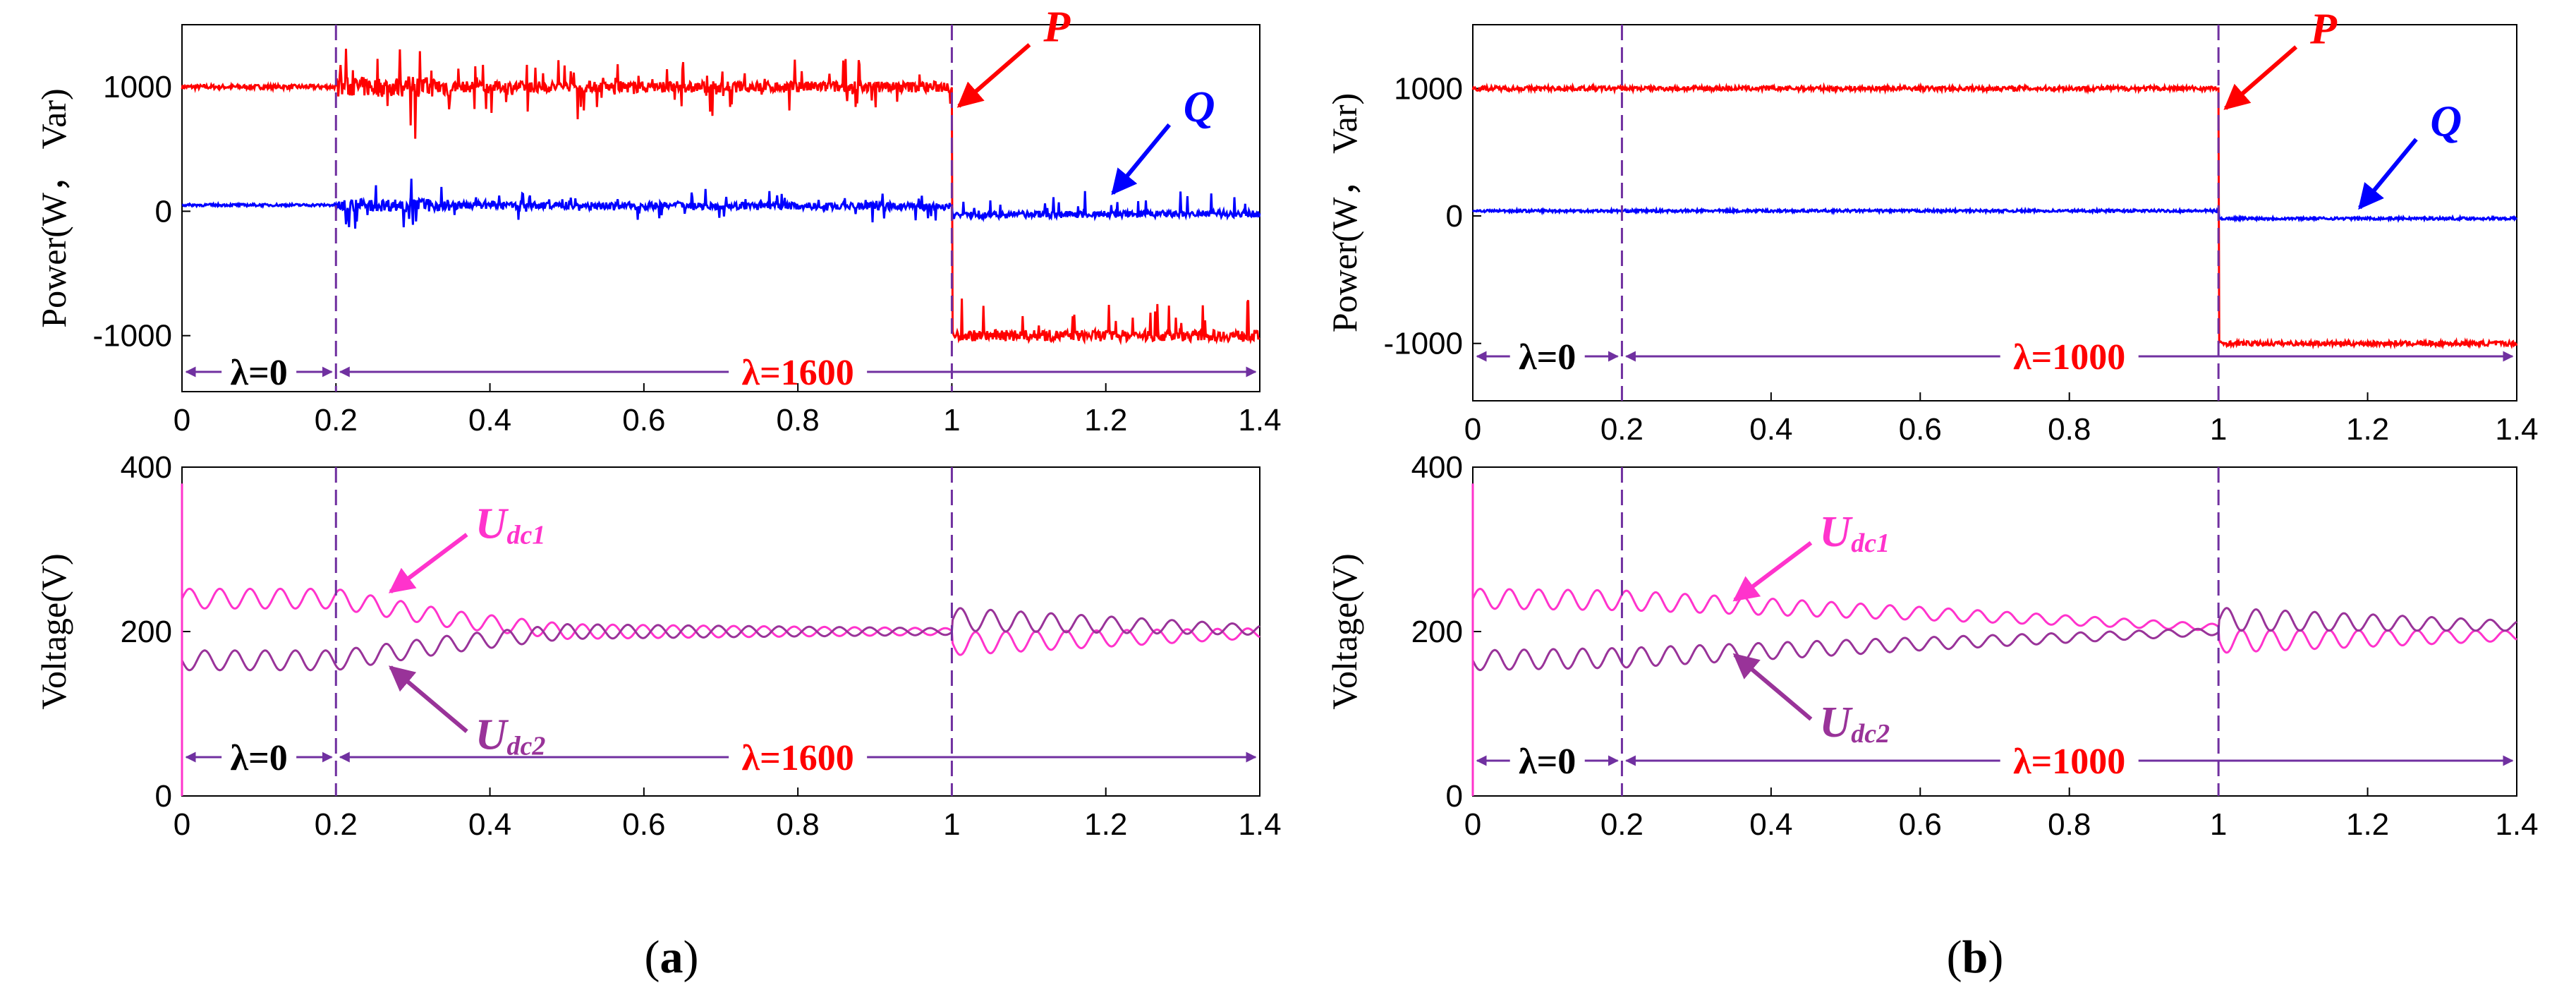  I want to click on caption-b: (b), so click(1975, 957).